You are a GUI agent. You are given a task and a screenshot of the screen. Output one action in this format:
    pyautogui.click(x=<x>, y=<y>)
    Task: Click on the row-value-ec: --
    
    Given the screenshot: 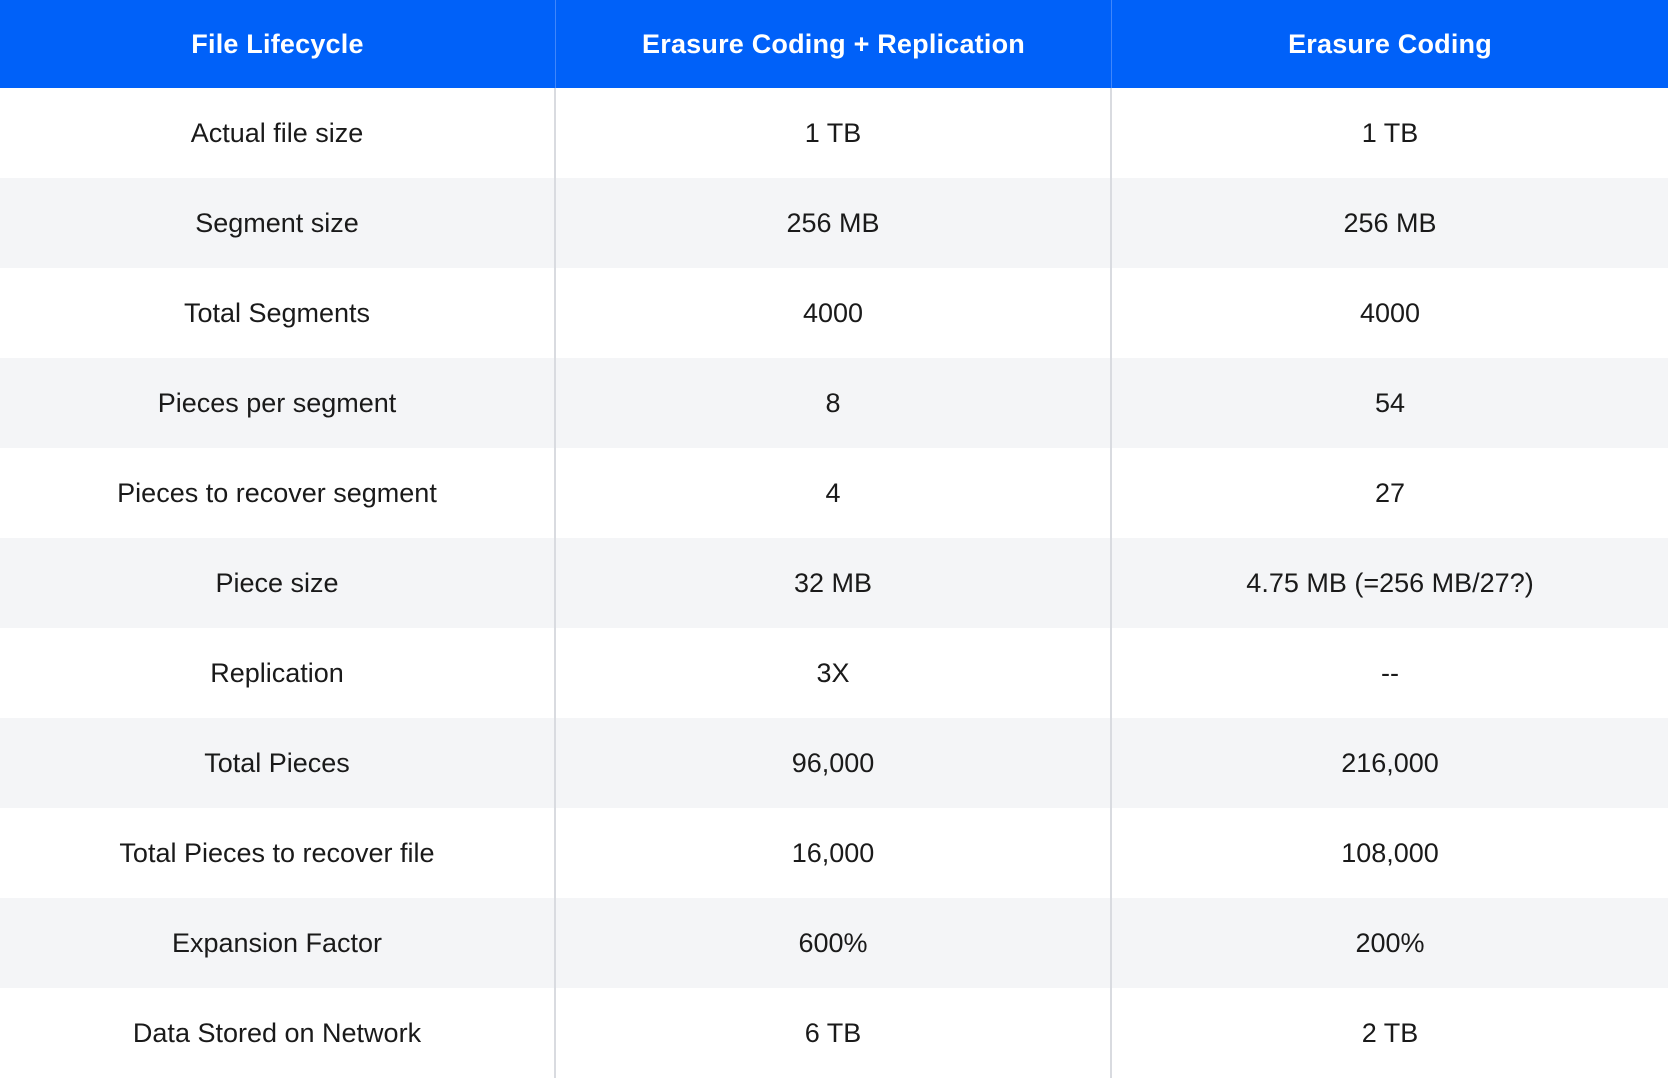 What is the action you would take?
    pyautogui.click(x=1390, y=672)
    